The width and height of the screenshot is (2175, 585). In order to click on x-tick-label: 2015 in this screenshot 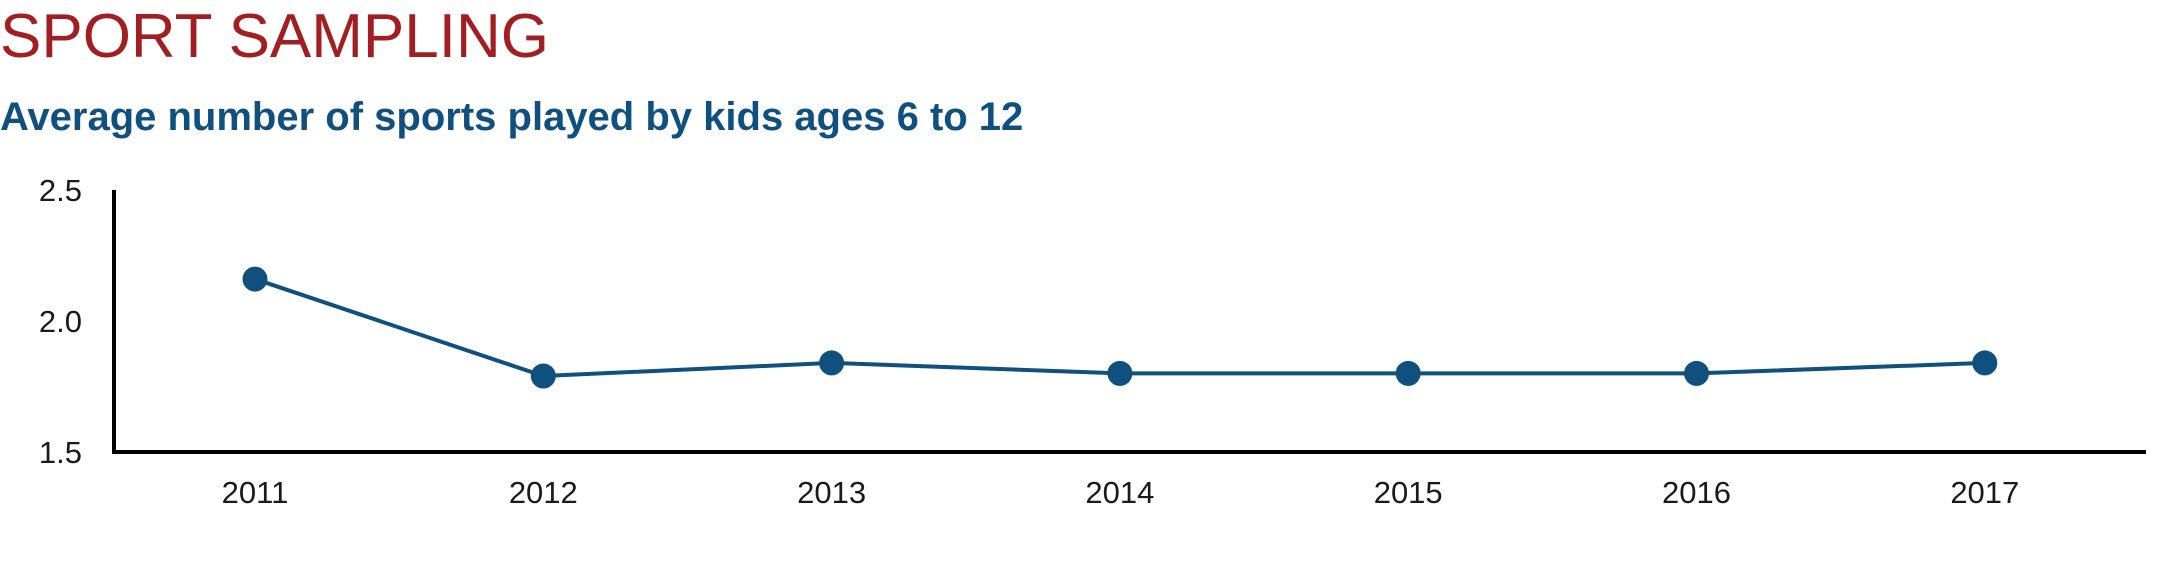, I will do `click(1408, 492)`.